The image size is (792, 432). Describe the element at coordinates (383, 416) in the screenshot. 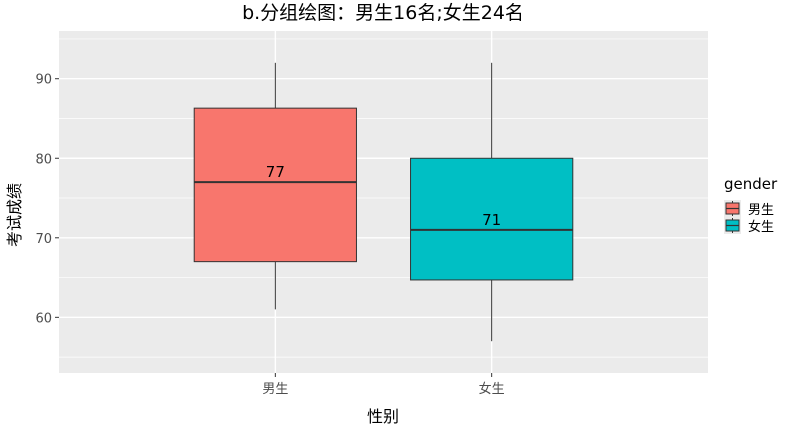

I see `x-axis-title: 性别` at that location.